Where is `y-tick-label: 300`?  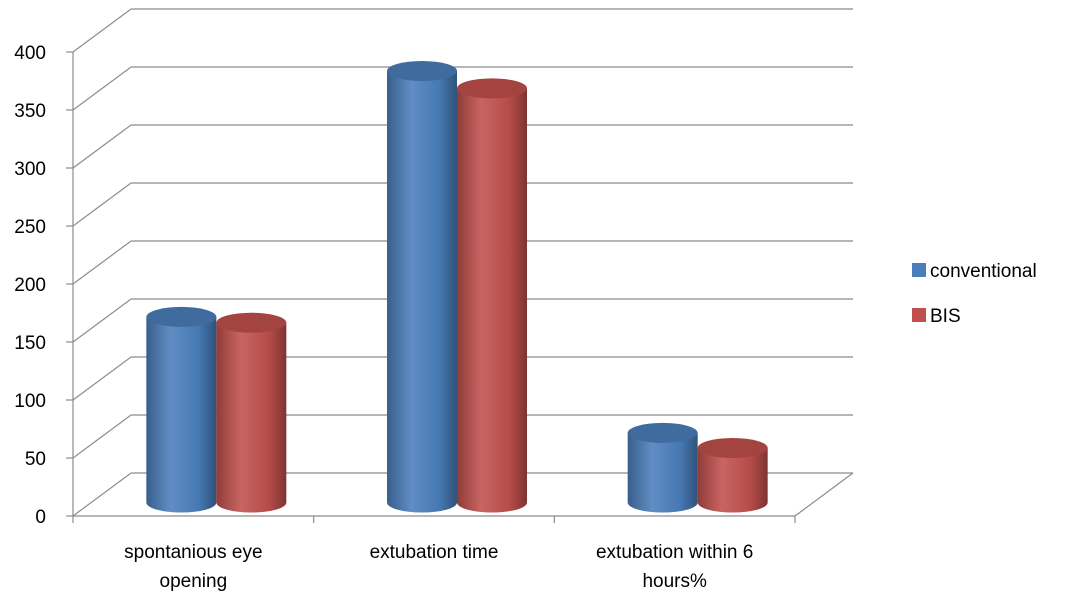
y-tick-label: 300 is located at coordinates (30, 169).